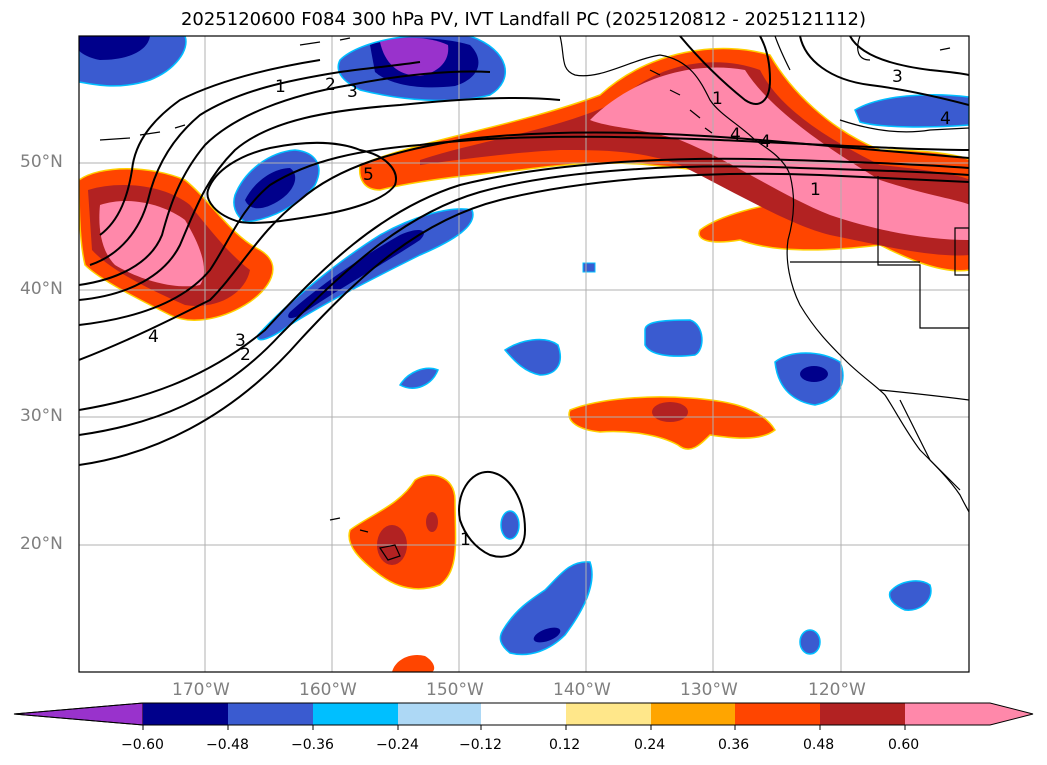 The width and height of the screenshot is (1047, 765). Describe the element at coordinates (650, 745) in the screenshot. I see `colorbar-tick-label: 0.24` at that location.